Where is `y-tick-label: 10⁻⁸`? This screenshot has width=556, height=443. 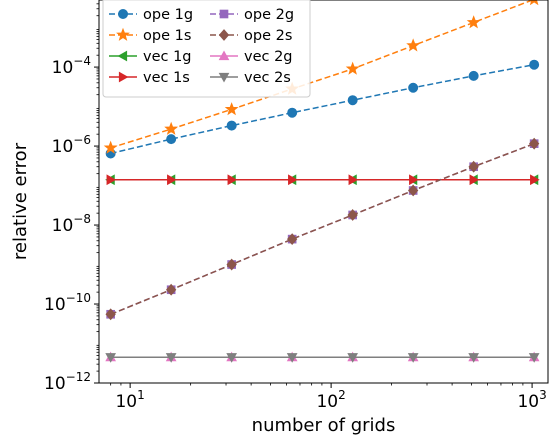 y-tick-label: 10⁻⁸ is located at coordinates (71, 224).